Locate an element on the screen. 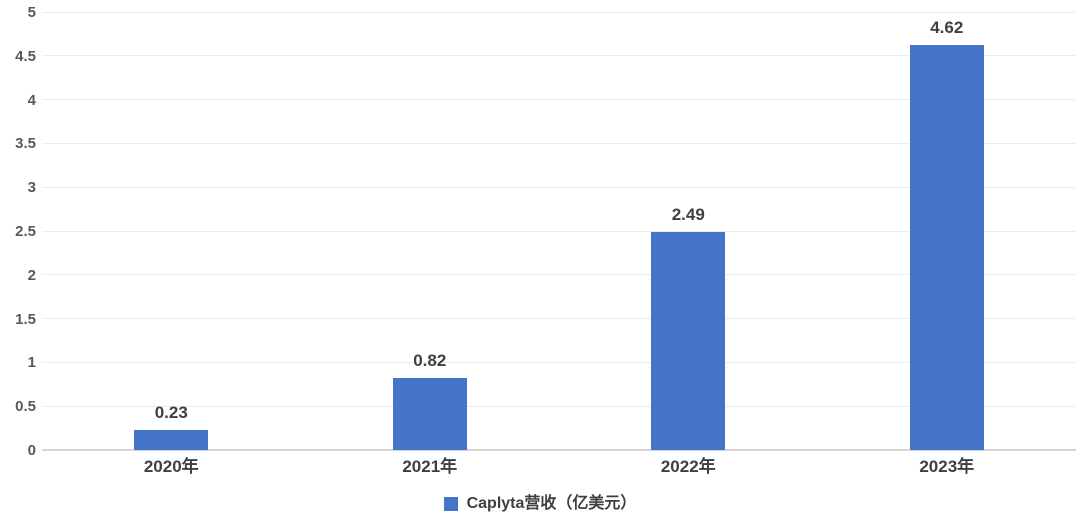 The height and width of the screenshot is (529, 1080). bar-value-label: 0.23 is located at coordinates (171, 412).